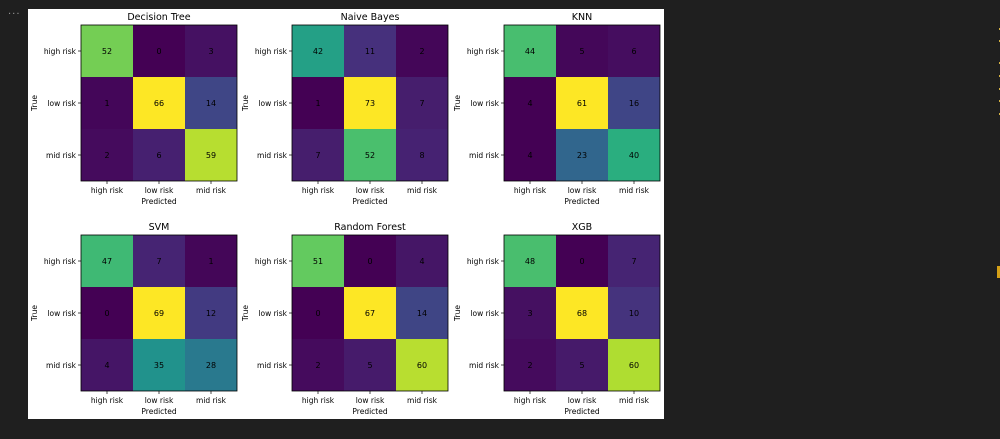 This screenshot has height=439, width=1000. I want to click on decision-tree-xtick-label: low risk, so click(159, 190).